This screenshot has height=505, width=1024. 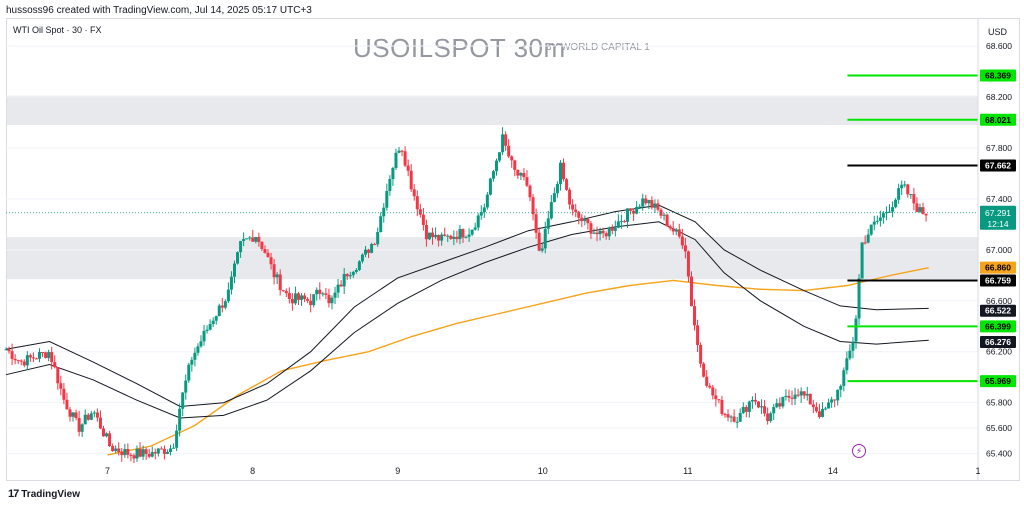 What do you see at coordinates (998, 342) in the screenshot?
I see `band-price-tag: 66.276` at bounding box center [998, 342].